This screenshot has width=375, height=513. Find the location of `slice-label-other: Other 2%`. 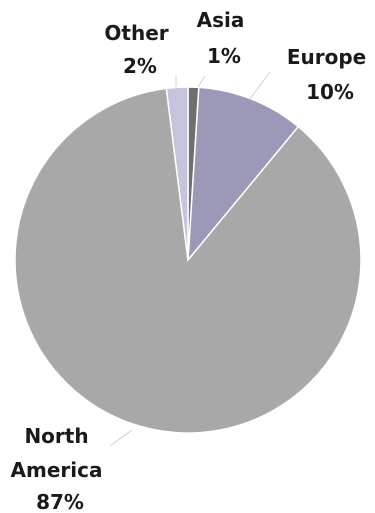

slice-label-other: Other 2% is located at coordinates (139, 49).